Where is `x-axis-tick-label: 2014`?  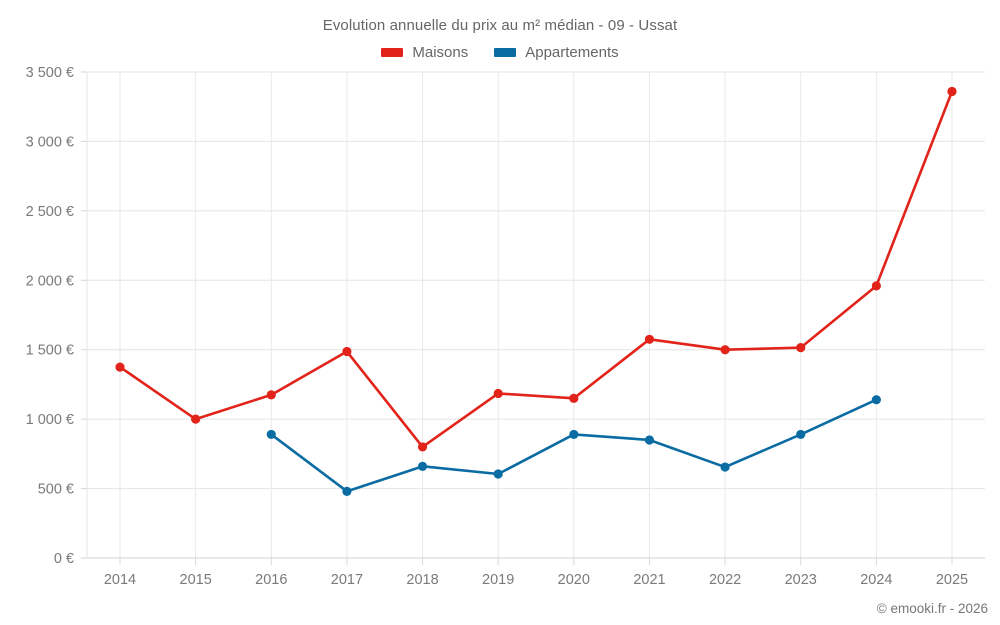
x-axis-tick-label: 2014 is located at coordinates (120, 580).